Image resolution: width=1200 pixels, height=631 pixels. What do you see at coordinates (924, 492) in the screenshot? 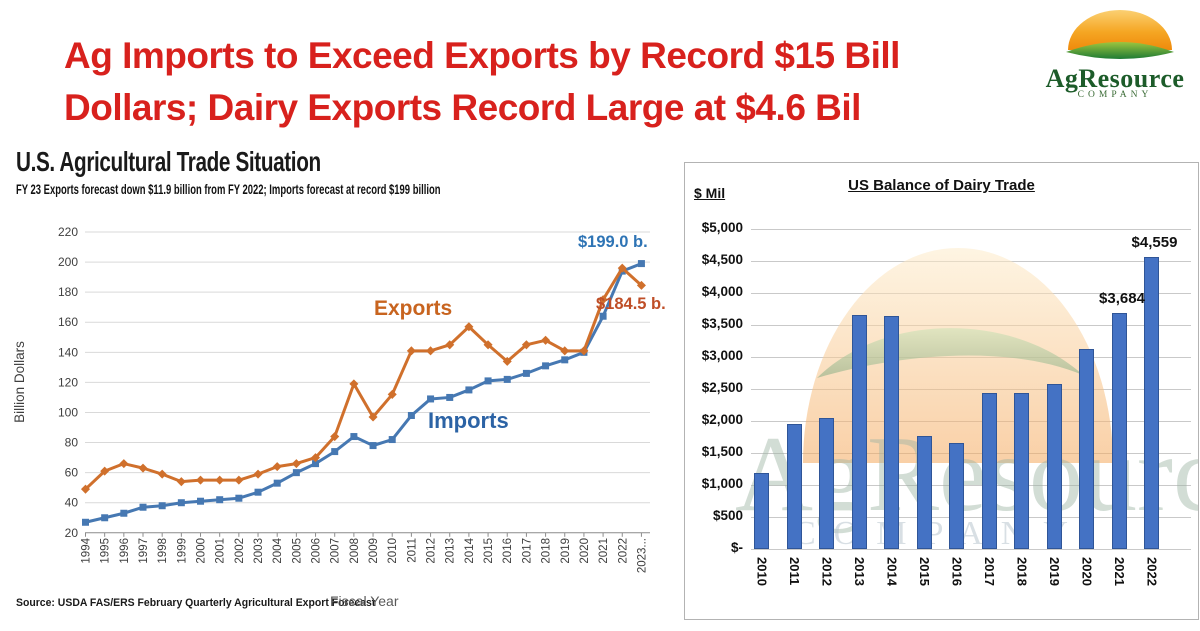
I see `bar-2015` at bounding box center [924, 492].